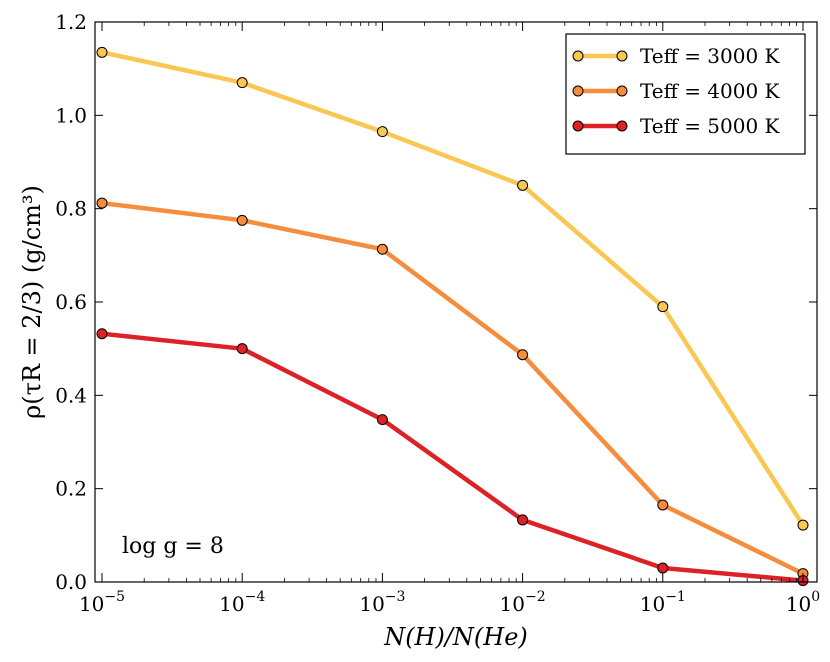 Image resolution: width=830 pixels, height=662 pixels. I want to click on x-tick-label: 10⁻³, so click(382, 602).